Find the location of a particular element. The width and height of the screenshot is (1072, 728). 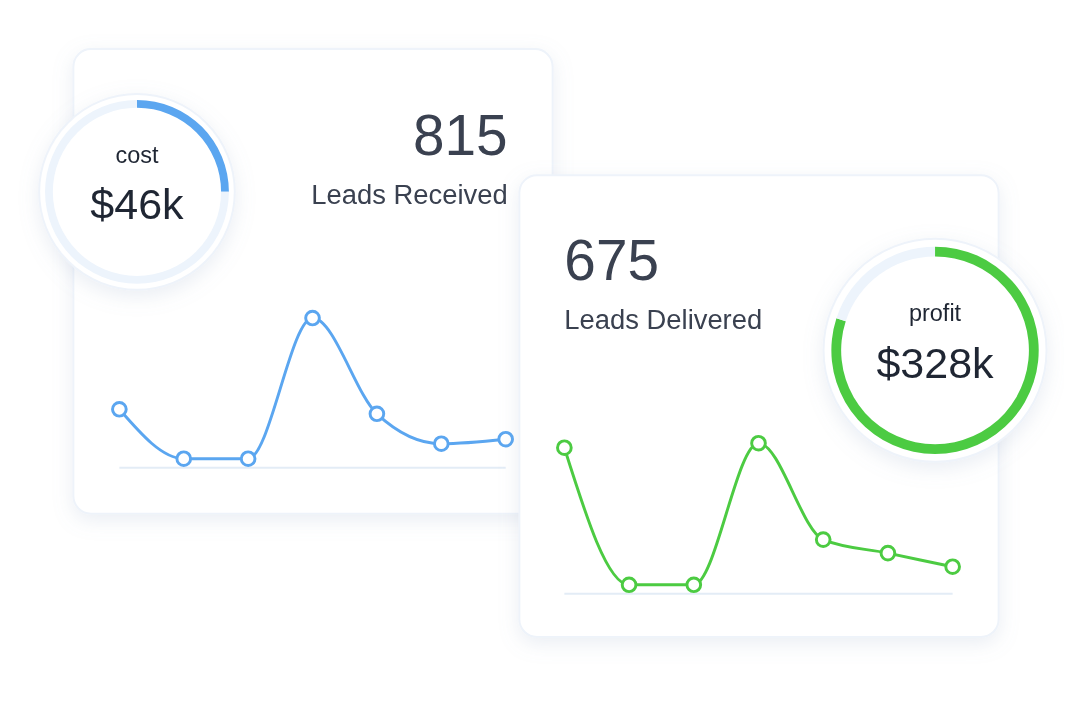

chart-title: 815 is located at coordinates (460, 135).